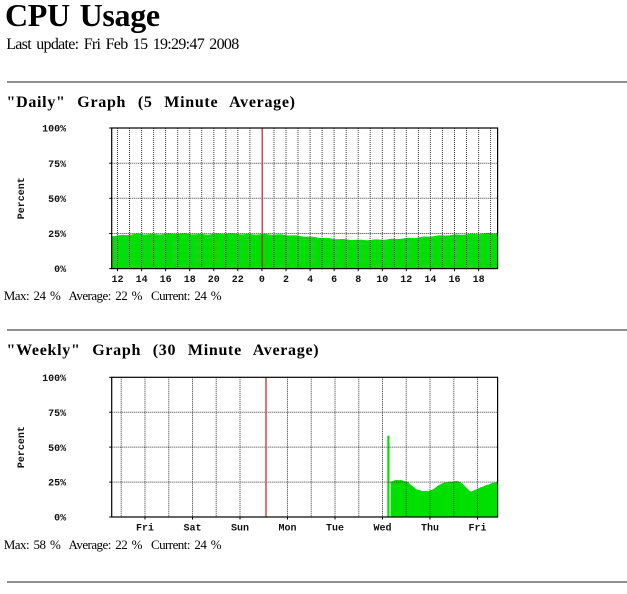  Describe the element at coordinates (358, 280) in the screenshot. I see `svg-text: 8` at that location.